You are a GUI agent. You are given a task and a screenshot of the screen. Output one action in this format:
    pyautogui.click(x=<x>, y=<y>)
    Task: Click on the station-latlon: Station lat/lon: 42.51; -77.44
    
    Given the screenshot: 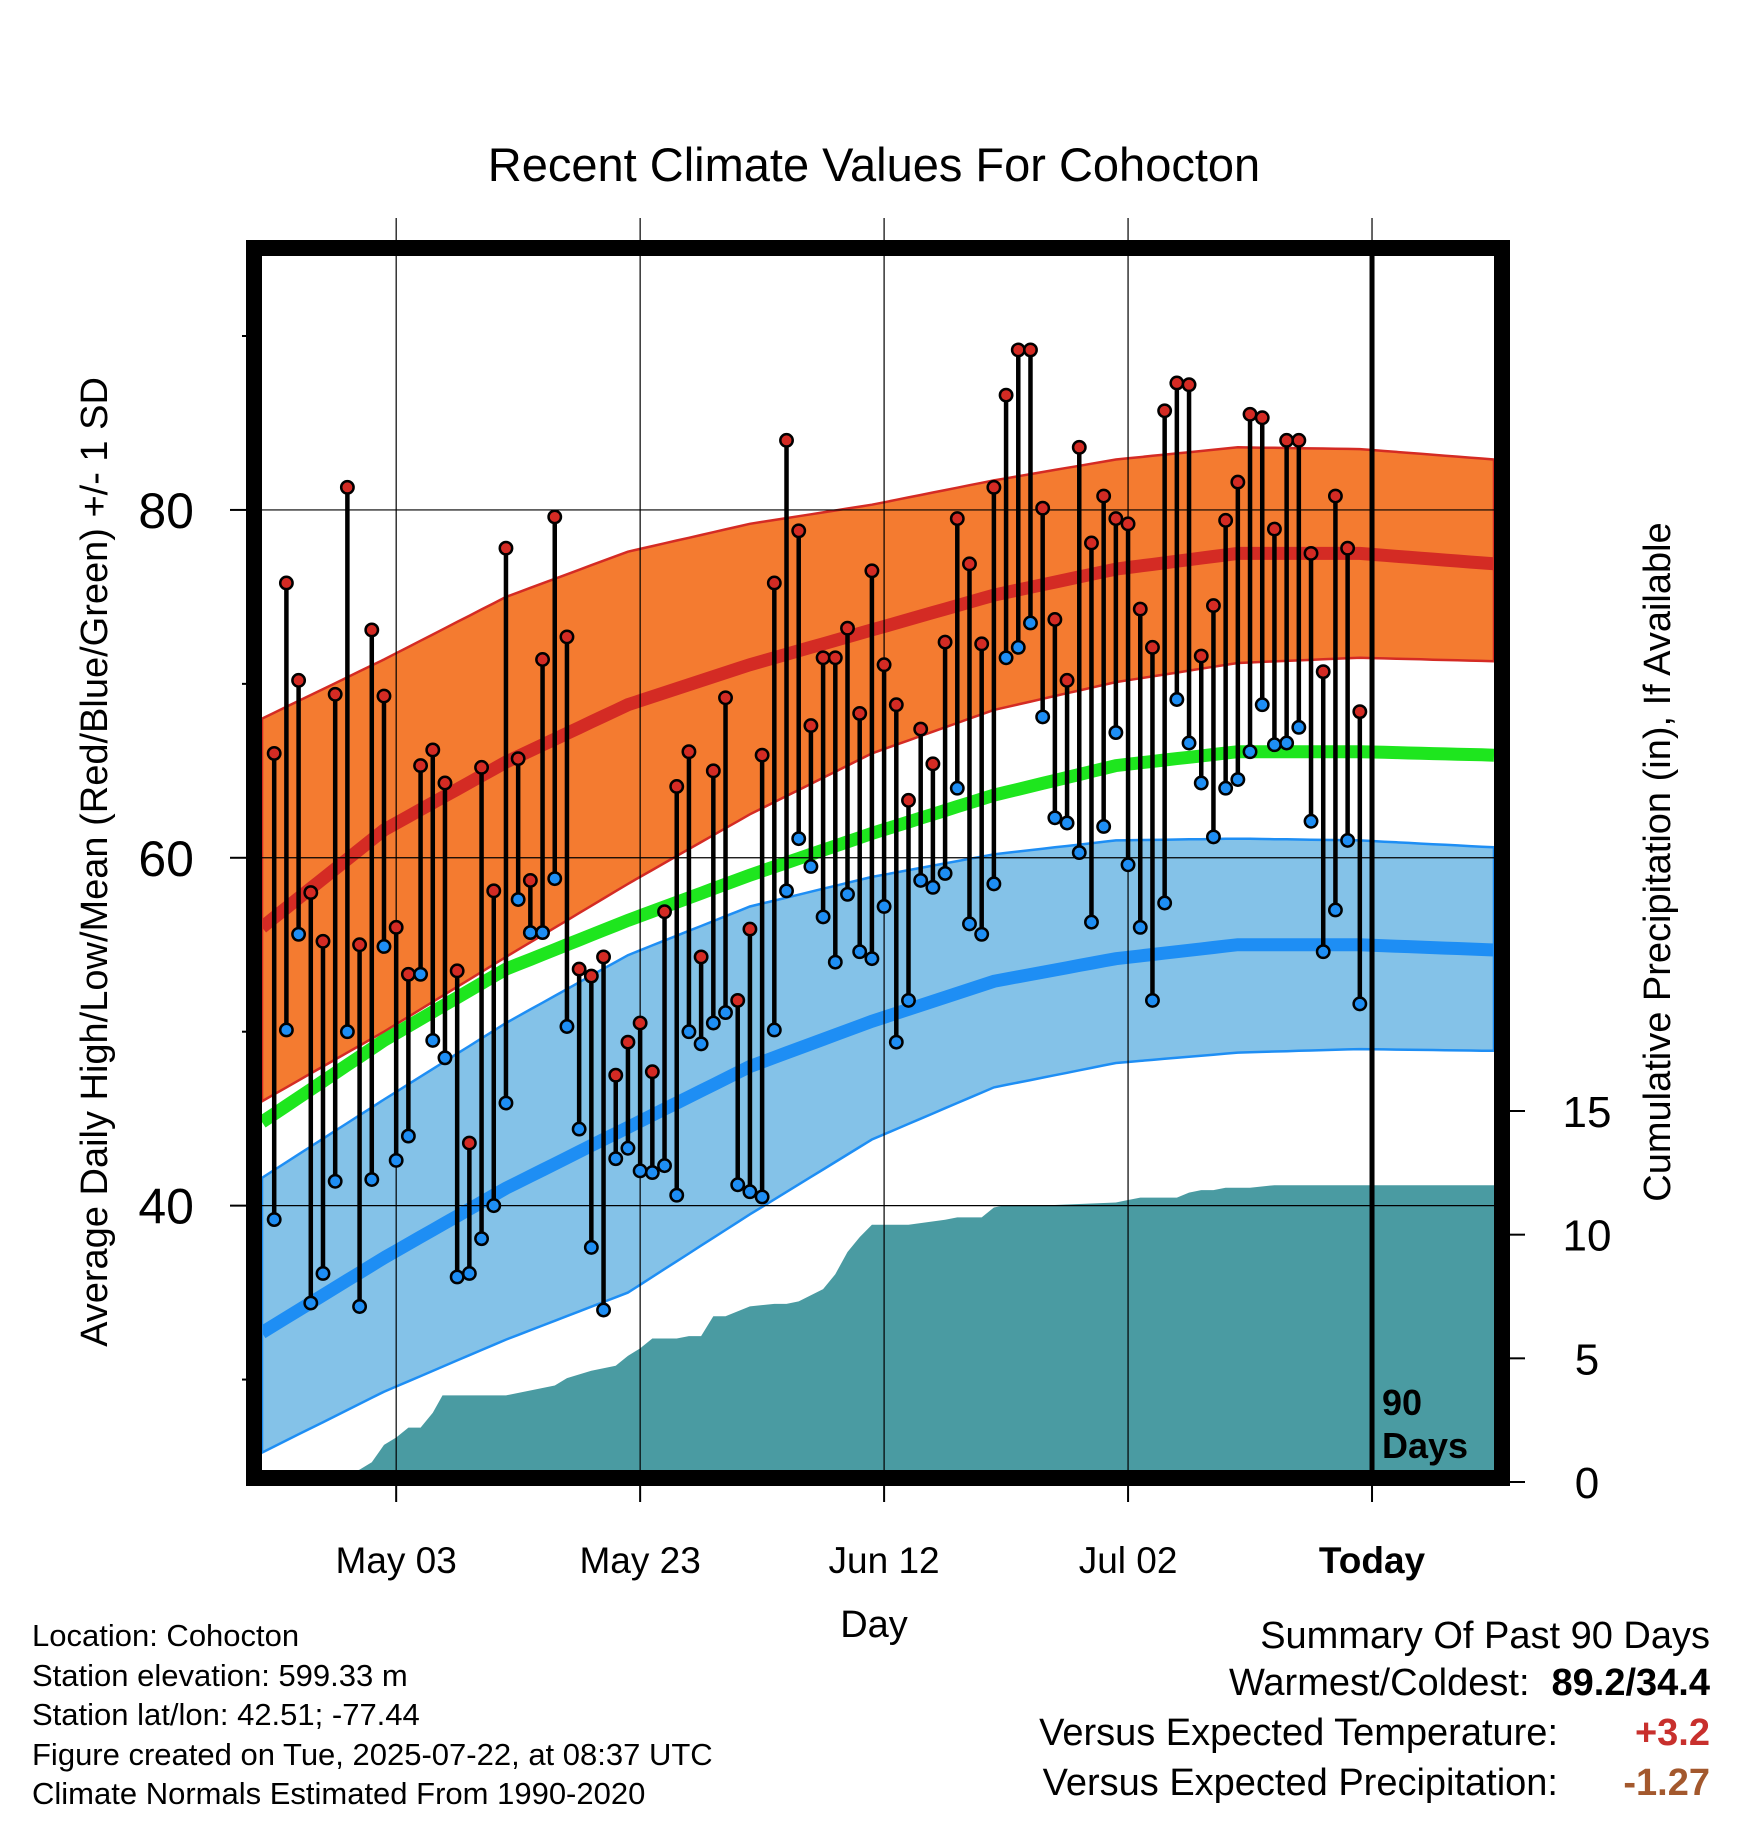 What is the action you would take?
    pyautogui.click(x=226, y=1714)
    